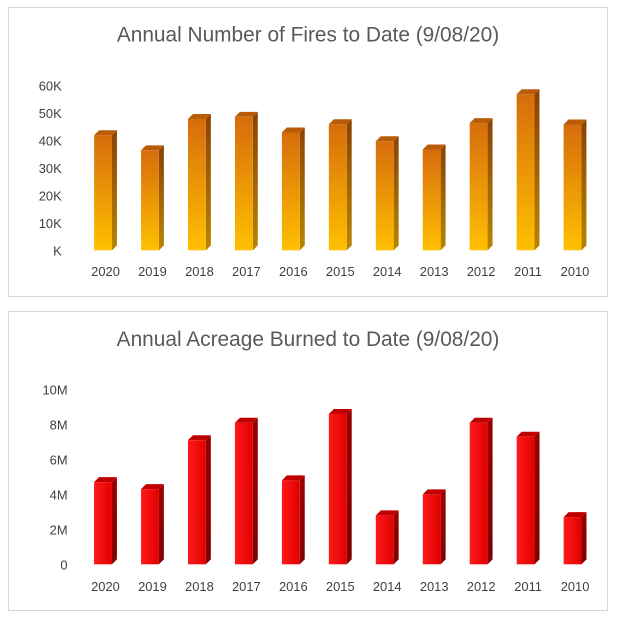 The width and height of the screenshot is (620, 622). I want to click on acreage-category-label: 2018, so click(199, 586).